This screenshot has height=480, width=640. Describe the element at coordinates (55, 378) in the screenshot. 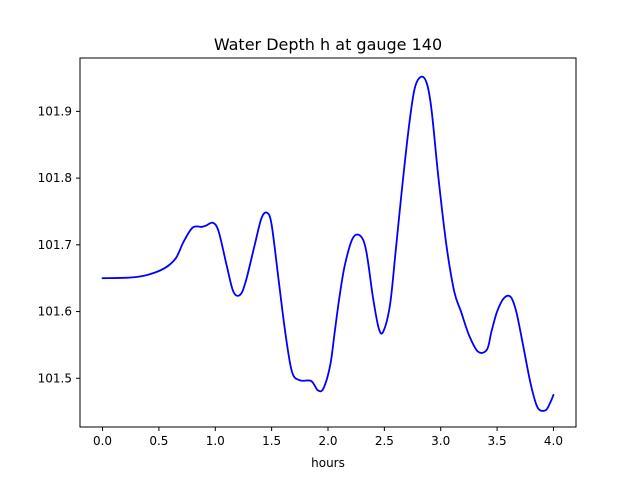

I see `y-tick-label: 101.5` at that location.